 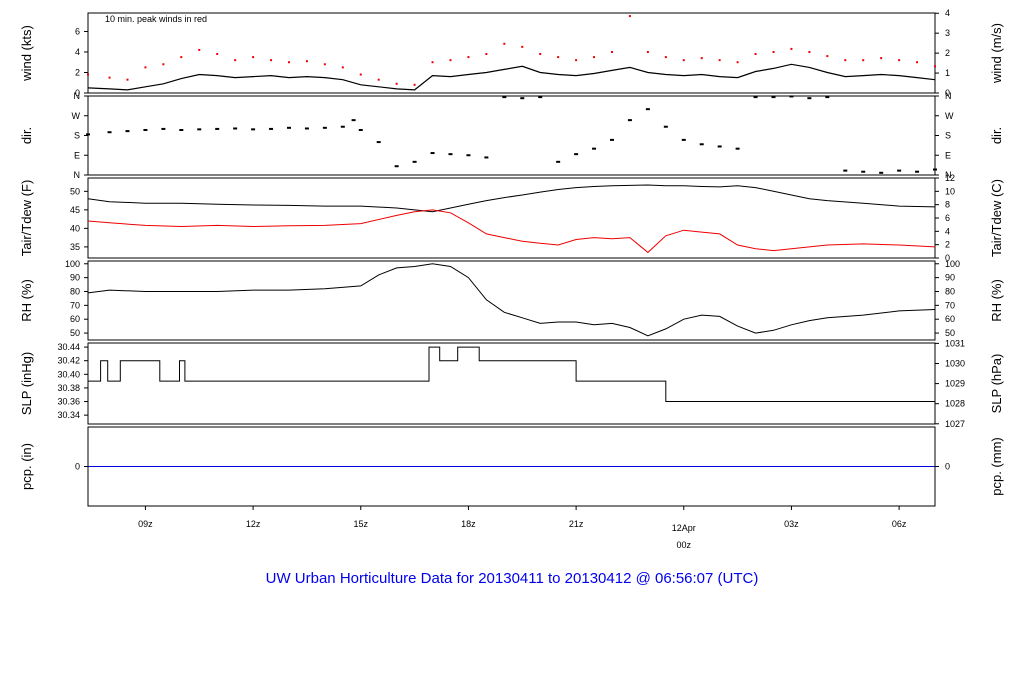 I want to click on tick-label-right: 1031, so click(x=955, y=343).